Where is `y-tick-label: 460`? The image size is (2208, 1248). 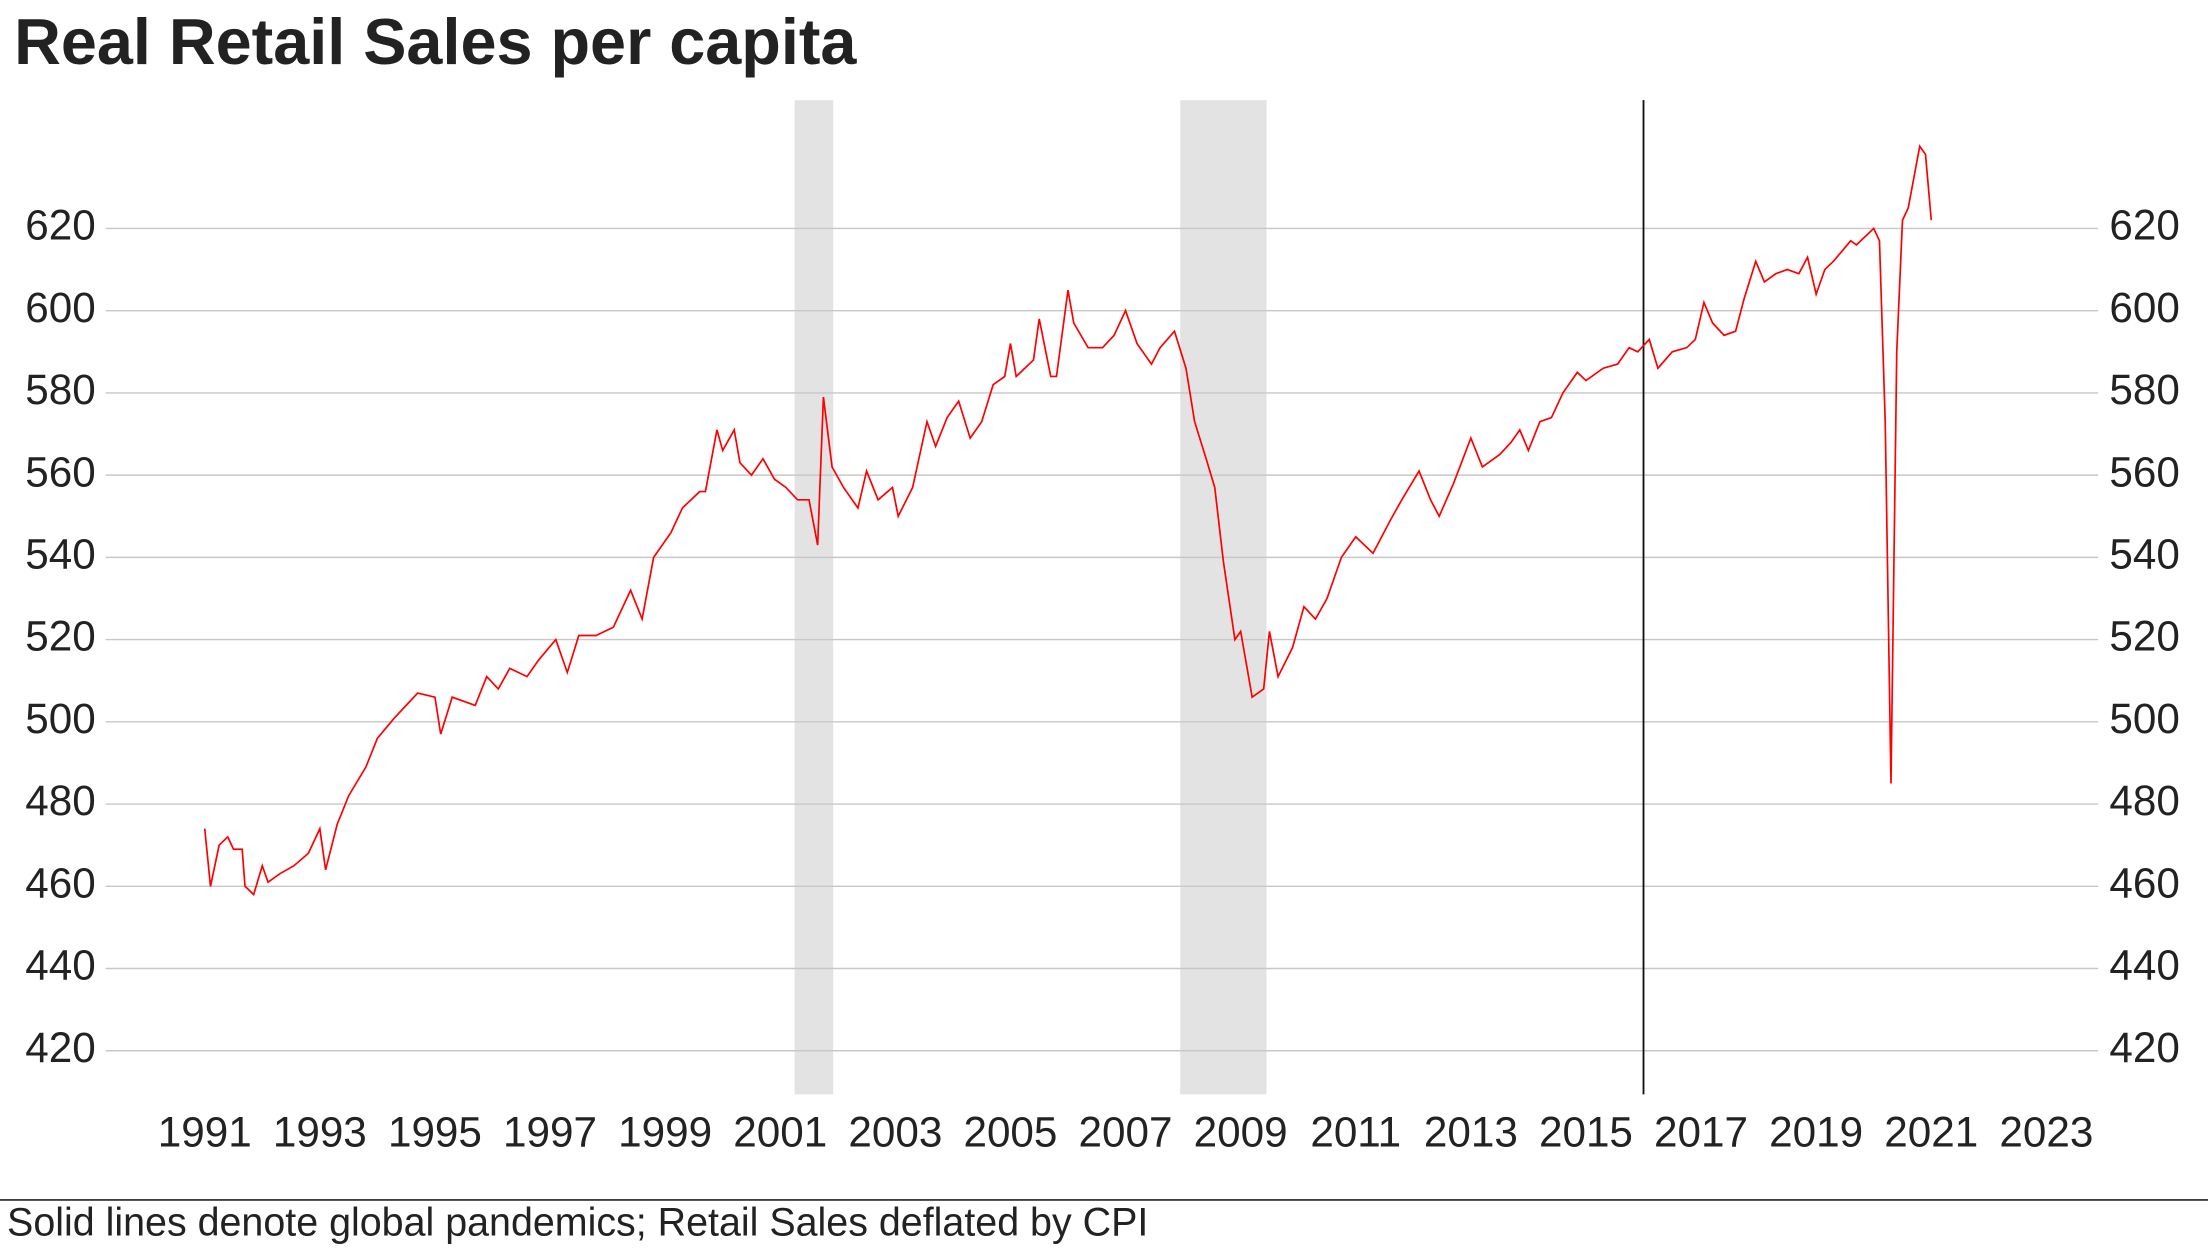 y-tick-label: 460 is located at coordinates (60, 882).